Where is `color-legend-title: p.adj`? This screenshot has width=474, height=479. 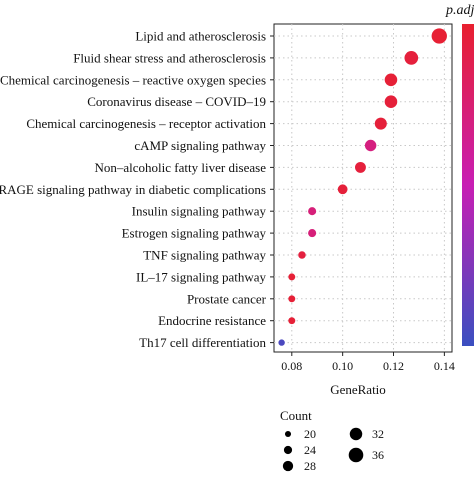 color-legend-title: p.adj is located at coordinates (459, 10).